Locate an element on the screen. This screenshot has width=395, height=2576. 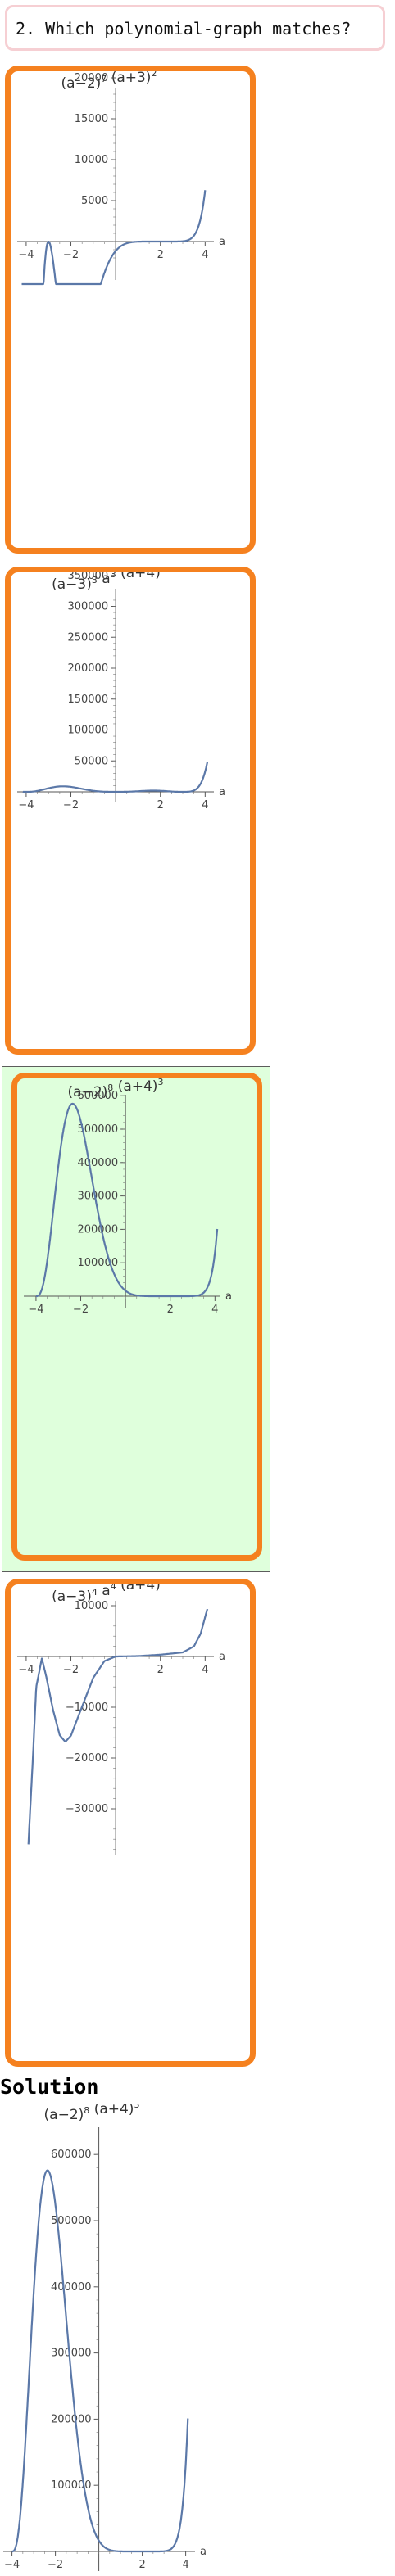
option-3-x-tick-label: −2 is located at coordinates (81, 1310).